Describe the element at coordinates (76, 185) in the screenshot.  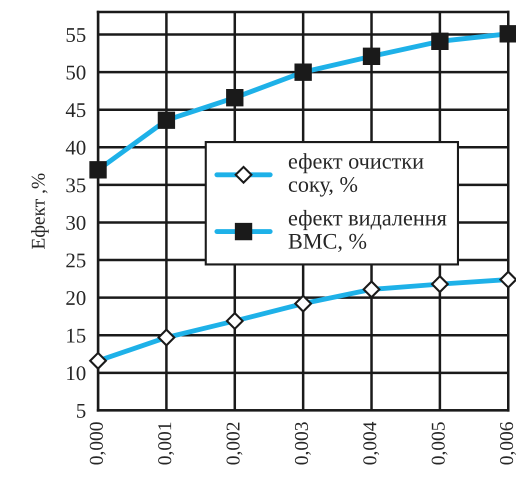
I see `y-tick-label: 35` at that location.